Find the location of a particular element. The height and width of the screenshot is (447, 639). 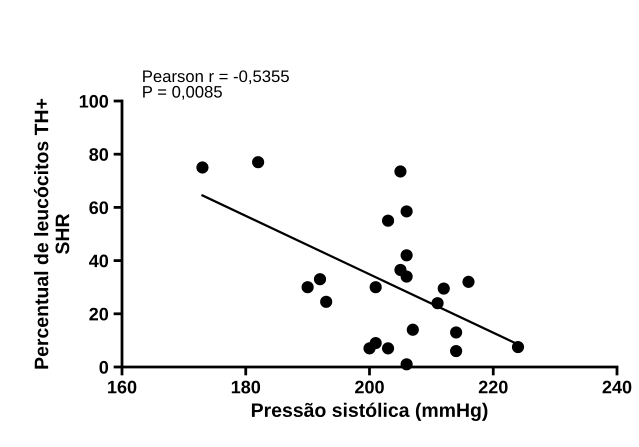

x-tick-label: 240 is located at coordinates (617, 387).